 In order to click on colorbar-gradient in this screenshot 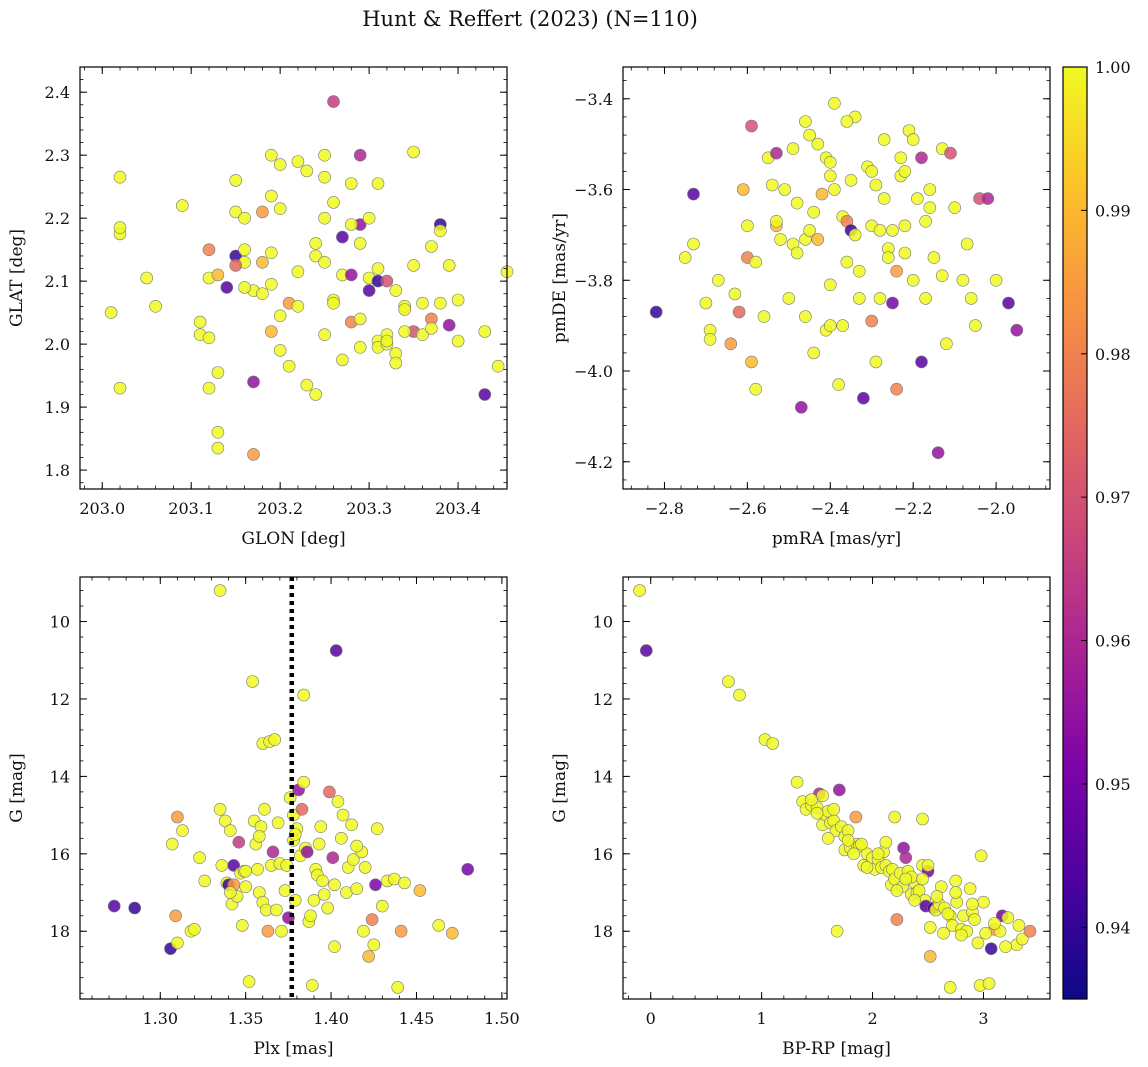, I will do `click(1075, 533)`.